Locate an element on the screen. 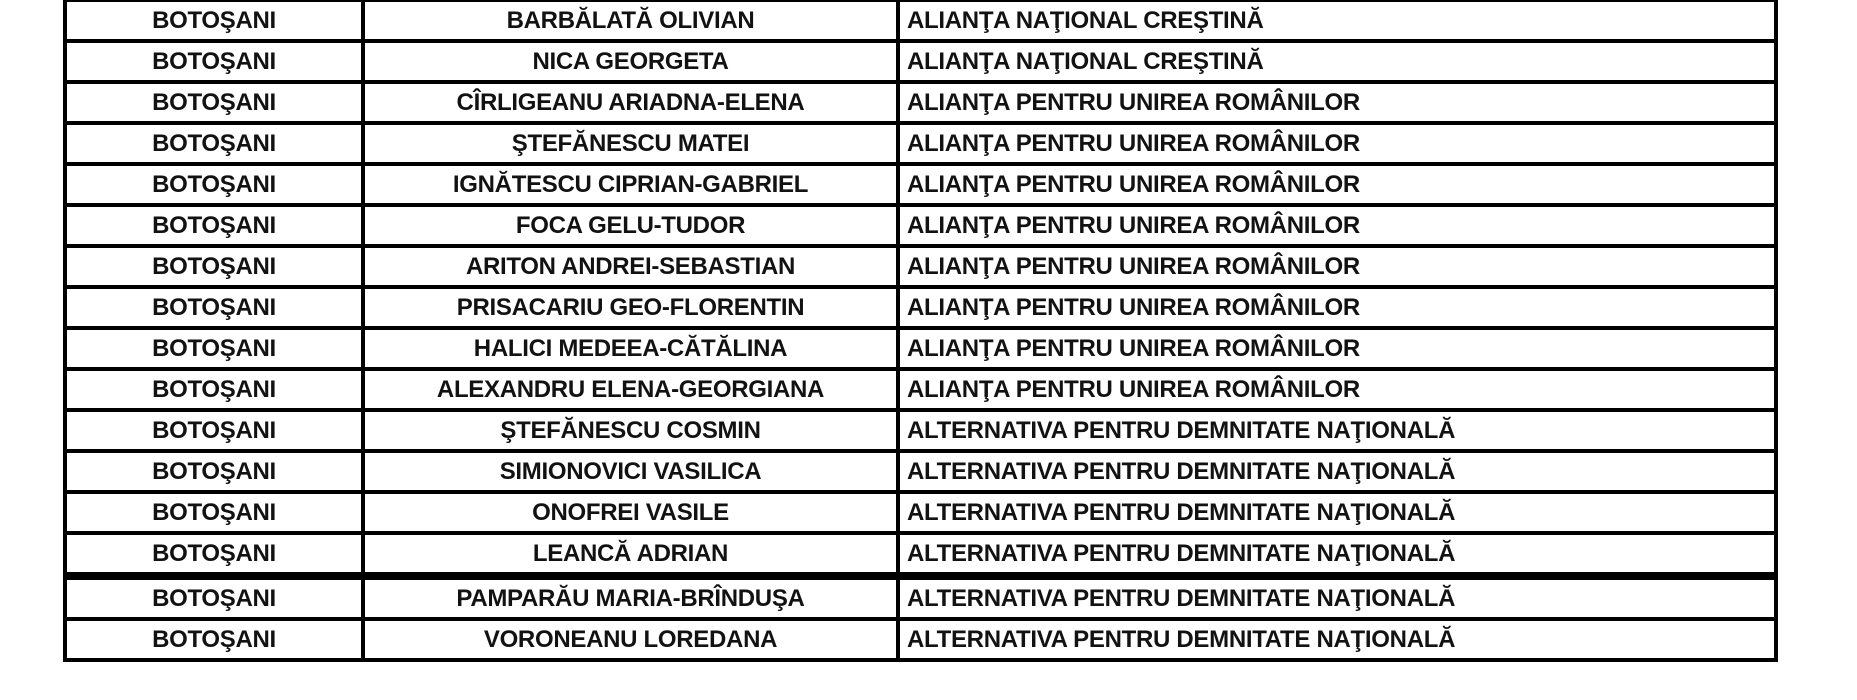  candidate-cell: ALEXANDRU ELENA-GEORGIANA is located at coordinates (630, 389).